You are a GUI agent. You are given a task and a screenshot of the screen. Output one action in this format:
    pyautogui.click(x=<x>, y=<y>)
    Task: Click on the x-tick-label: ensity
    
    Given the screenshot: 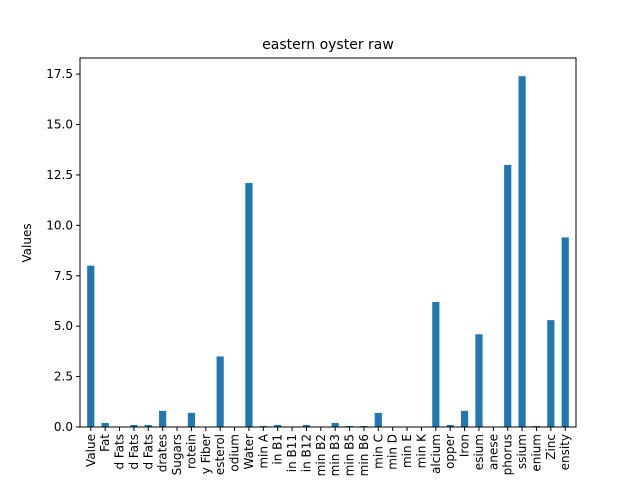 What is the action you would take?
    pyautogui.click(x=565, y=452)
    